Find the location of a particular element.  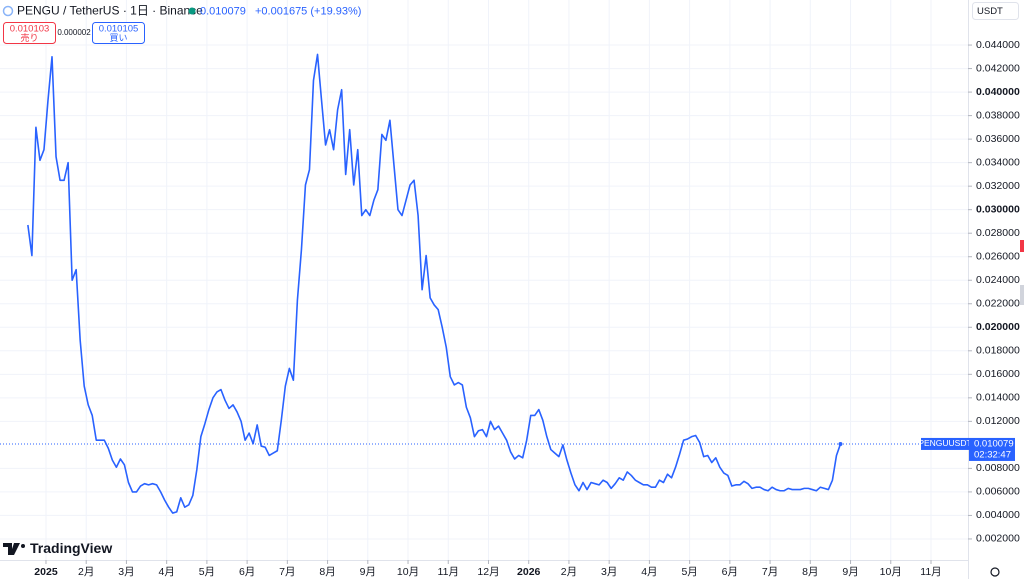

market-status is located at coordinates (192, 11).